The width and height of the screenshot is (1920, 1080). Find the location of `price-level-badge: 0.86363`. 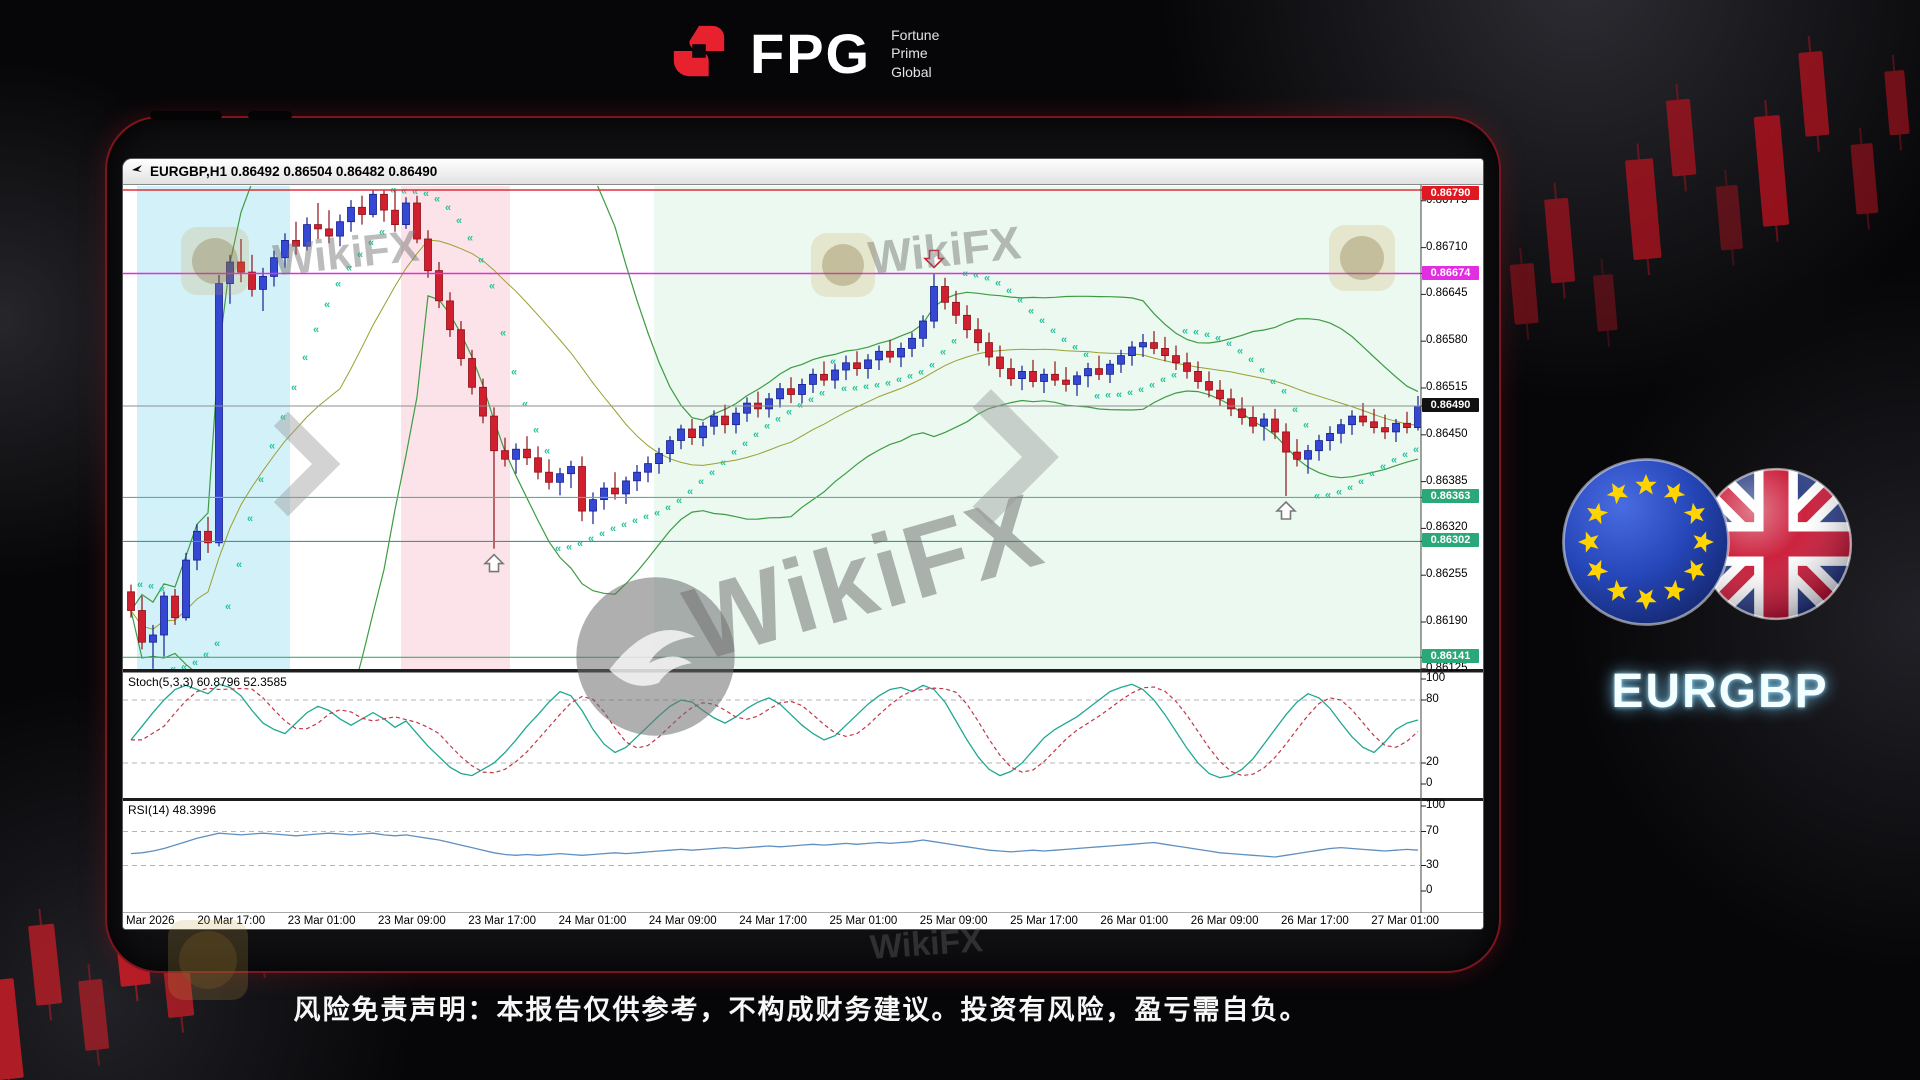

price-level-badge: 0.86363 is located at coordinates (1450, 496).